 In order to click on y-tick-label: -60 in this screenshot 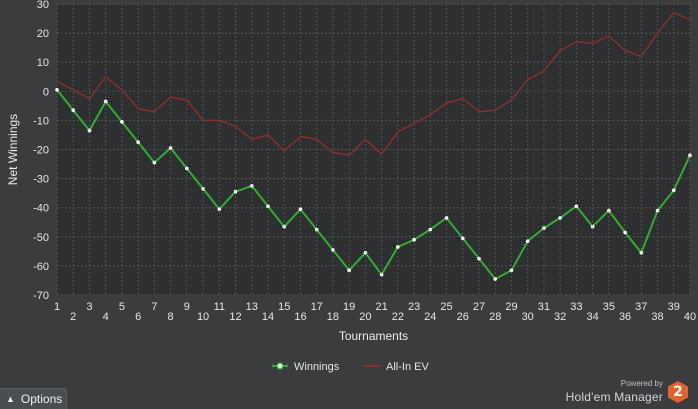, I will do `click(41, 267)`.